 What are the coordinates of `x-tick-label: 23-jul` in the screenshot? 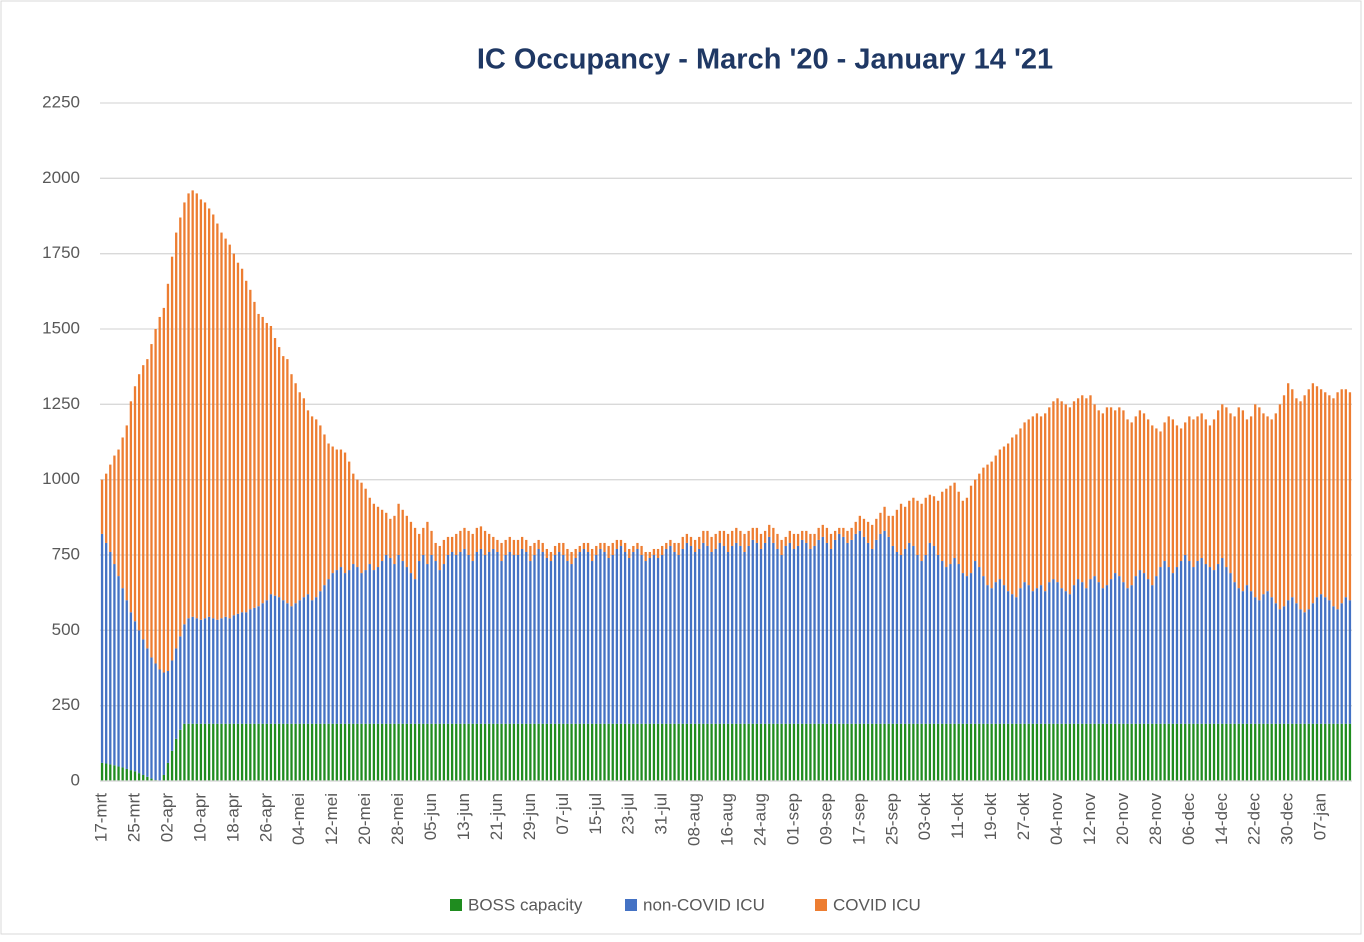 It's located at (628, 814).